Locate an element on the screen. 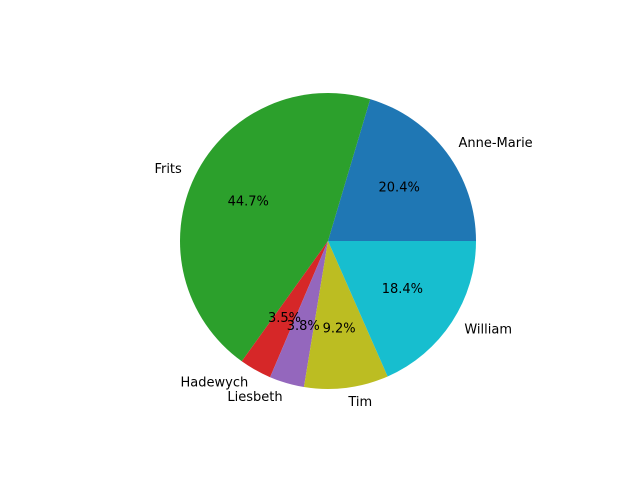 The image size is (640, 480). slice-category-label: William is located at coordinates (488, 329).